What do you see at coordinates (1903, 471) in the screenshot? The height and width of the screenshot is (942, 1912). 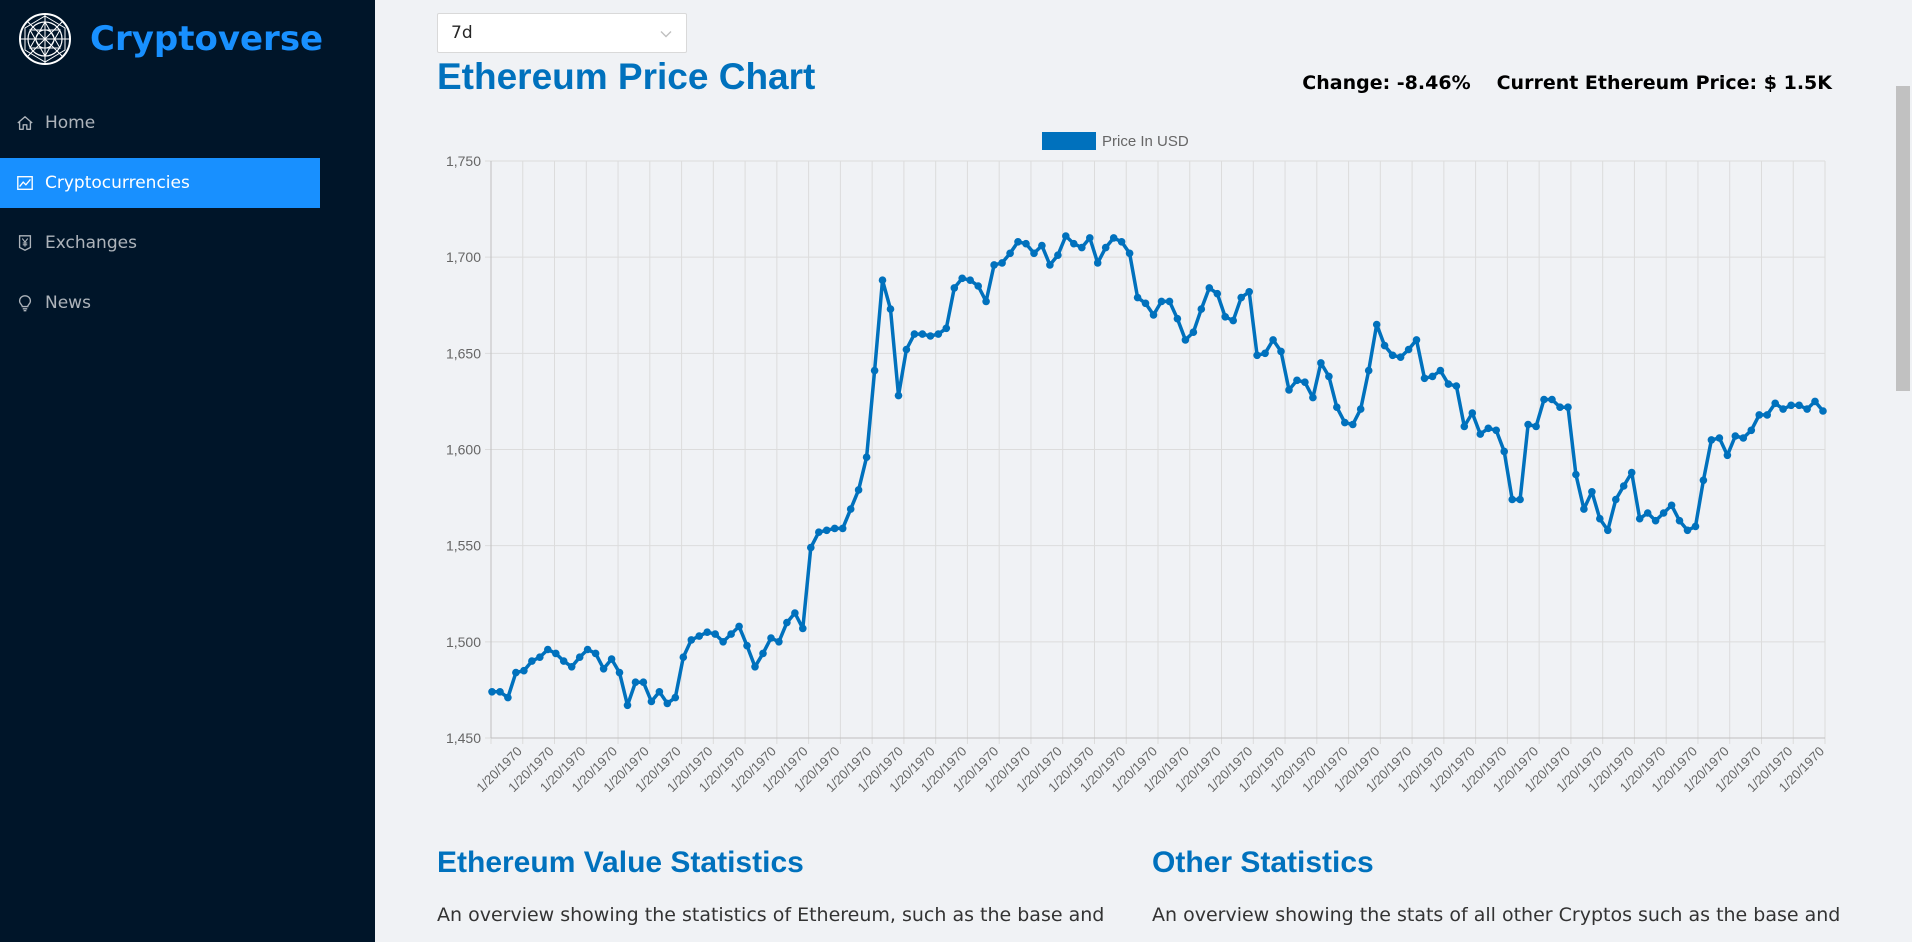 I see `page-scrollbar` at bounding box center [1903, 471].